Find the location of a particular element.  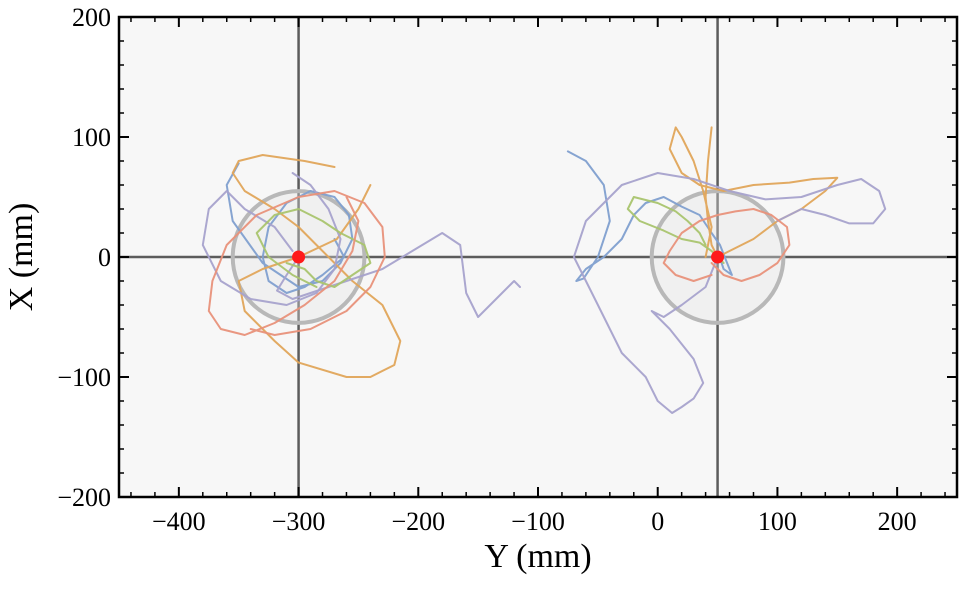

x-tick-label: −300 is located at coordinates (299, 521).